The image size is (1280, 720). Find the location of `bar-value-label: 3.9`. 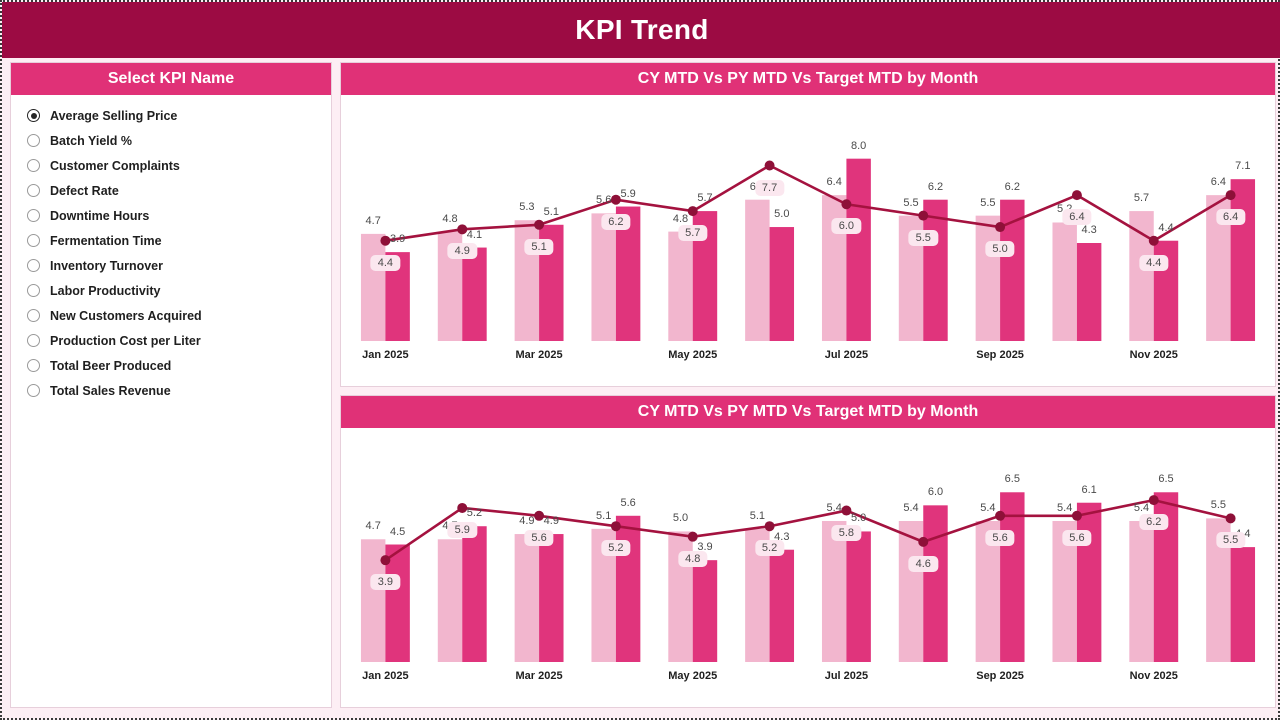

bar-value-label: 3.9 is located at coordinates (397, 239).